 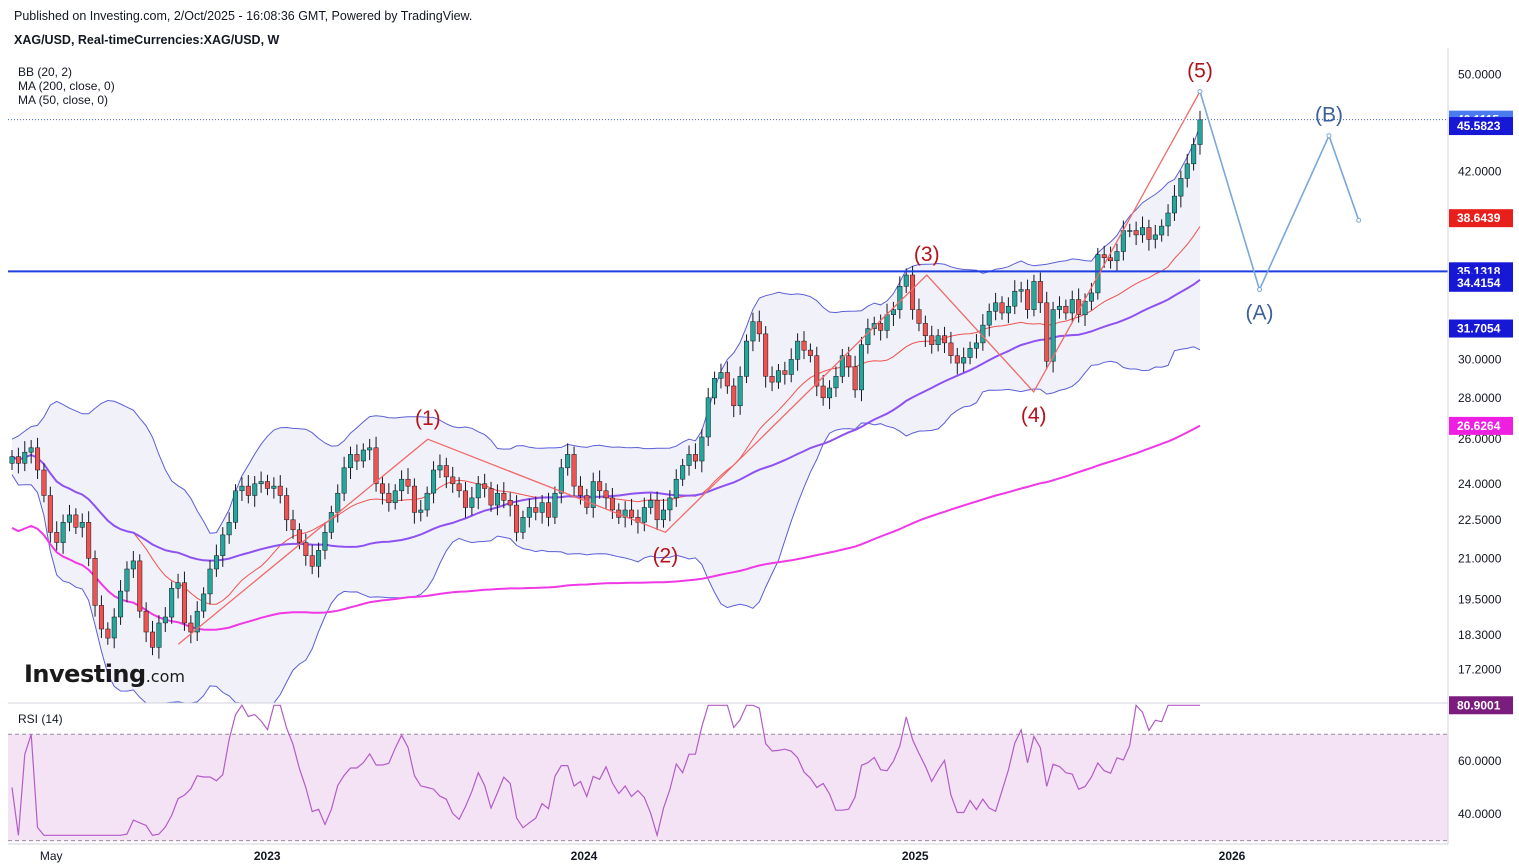 What do you see at coordinates (45, 72) in the screenshot?
I see `indicator-bb-label: BB (20, 2)` at bounding box center [45, 72].